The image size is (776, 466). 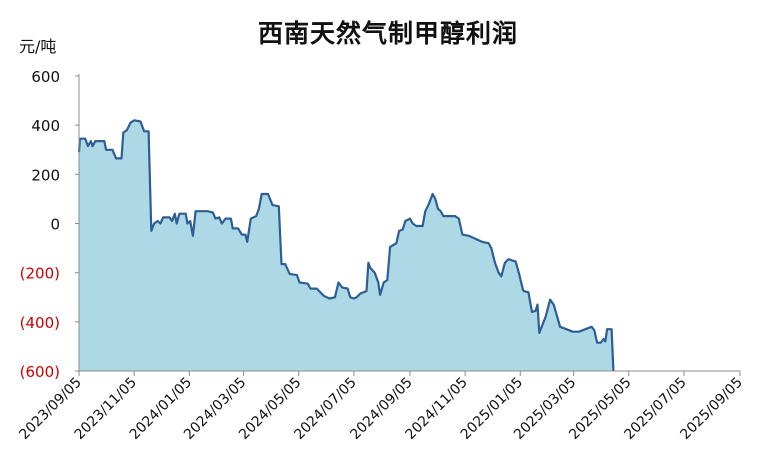 What do you see at coordinates (40, 274) in the screenshot?
I see `y-tick-label: (200)` at bounding box center [40, 274].